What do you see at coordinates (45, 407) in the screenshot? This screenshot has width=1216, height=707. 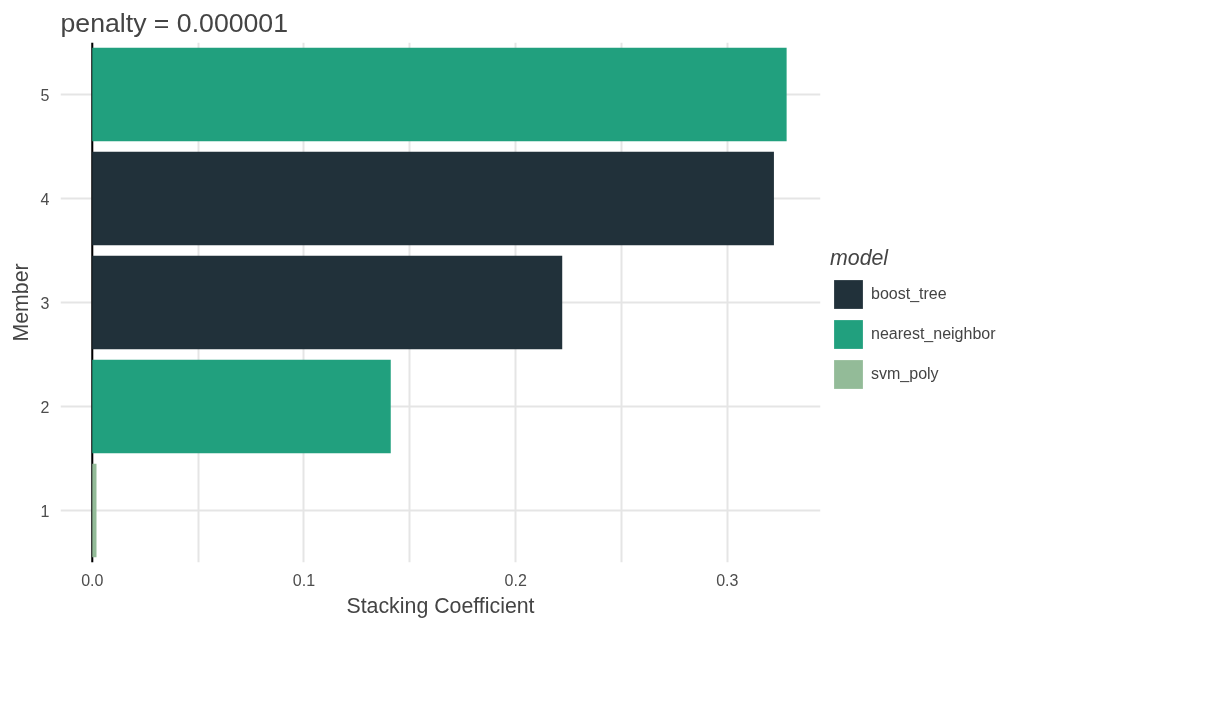 I see `y-tick-label: 2` at bounding box center [45, 407].